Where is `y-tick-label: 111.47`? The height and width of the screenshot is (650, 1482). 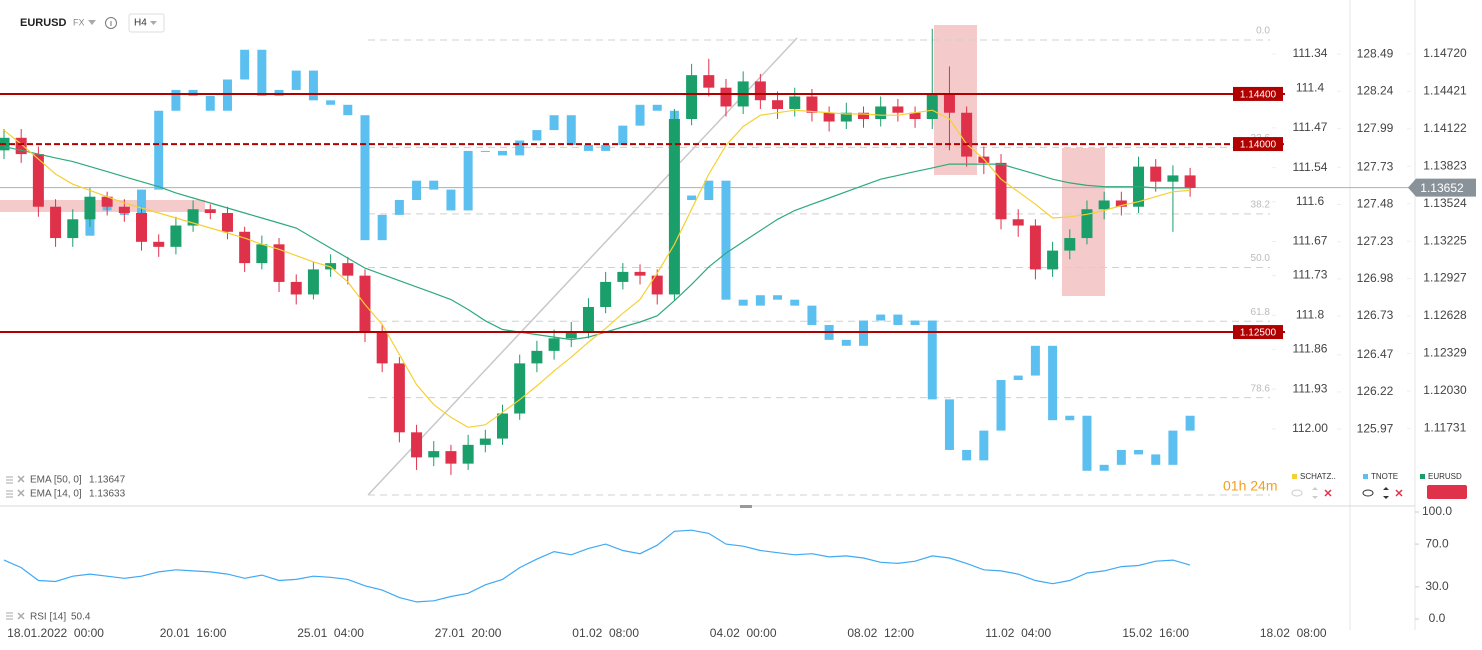 y-tick-label: 111.47 is located at coordinates (1310, 127).